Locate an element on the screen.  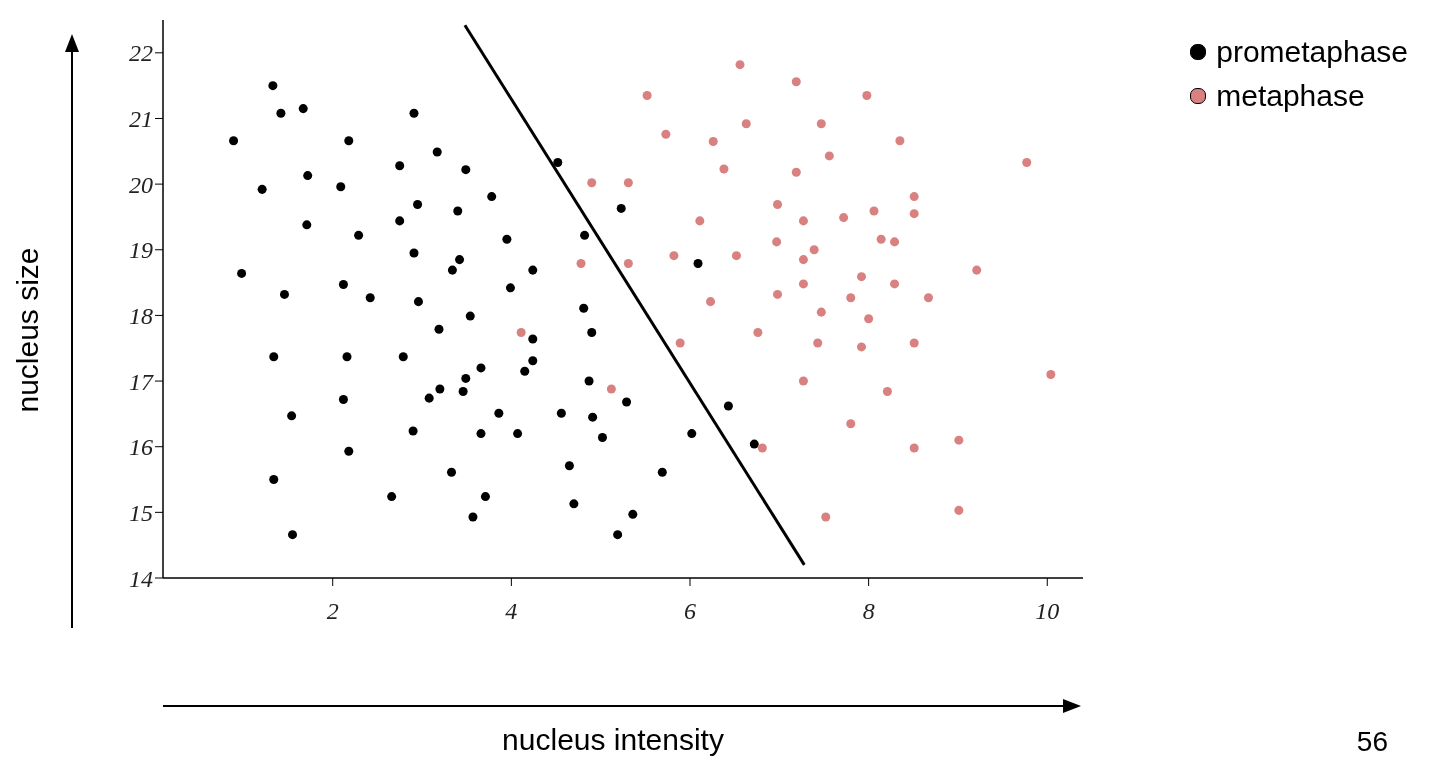
y-tick-label: 16 is located at coordinates (141, 447).